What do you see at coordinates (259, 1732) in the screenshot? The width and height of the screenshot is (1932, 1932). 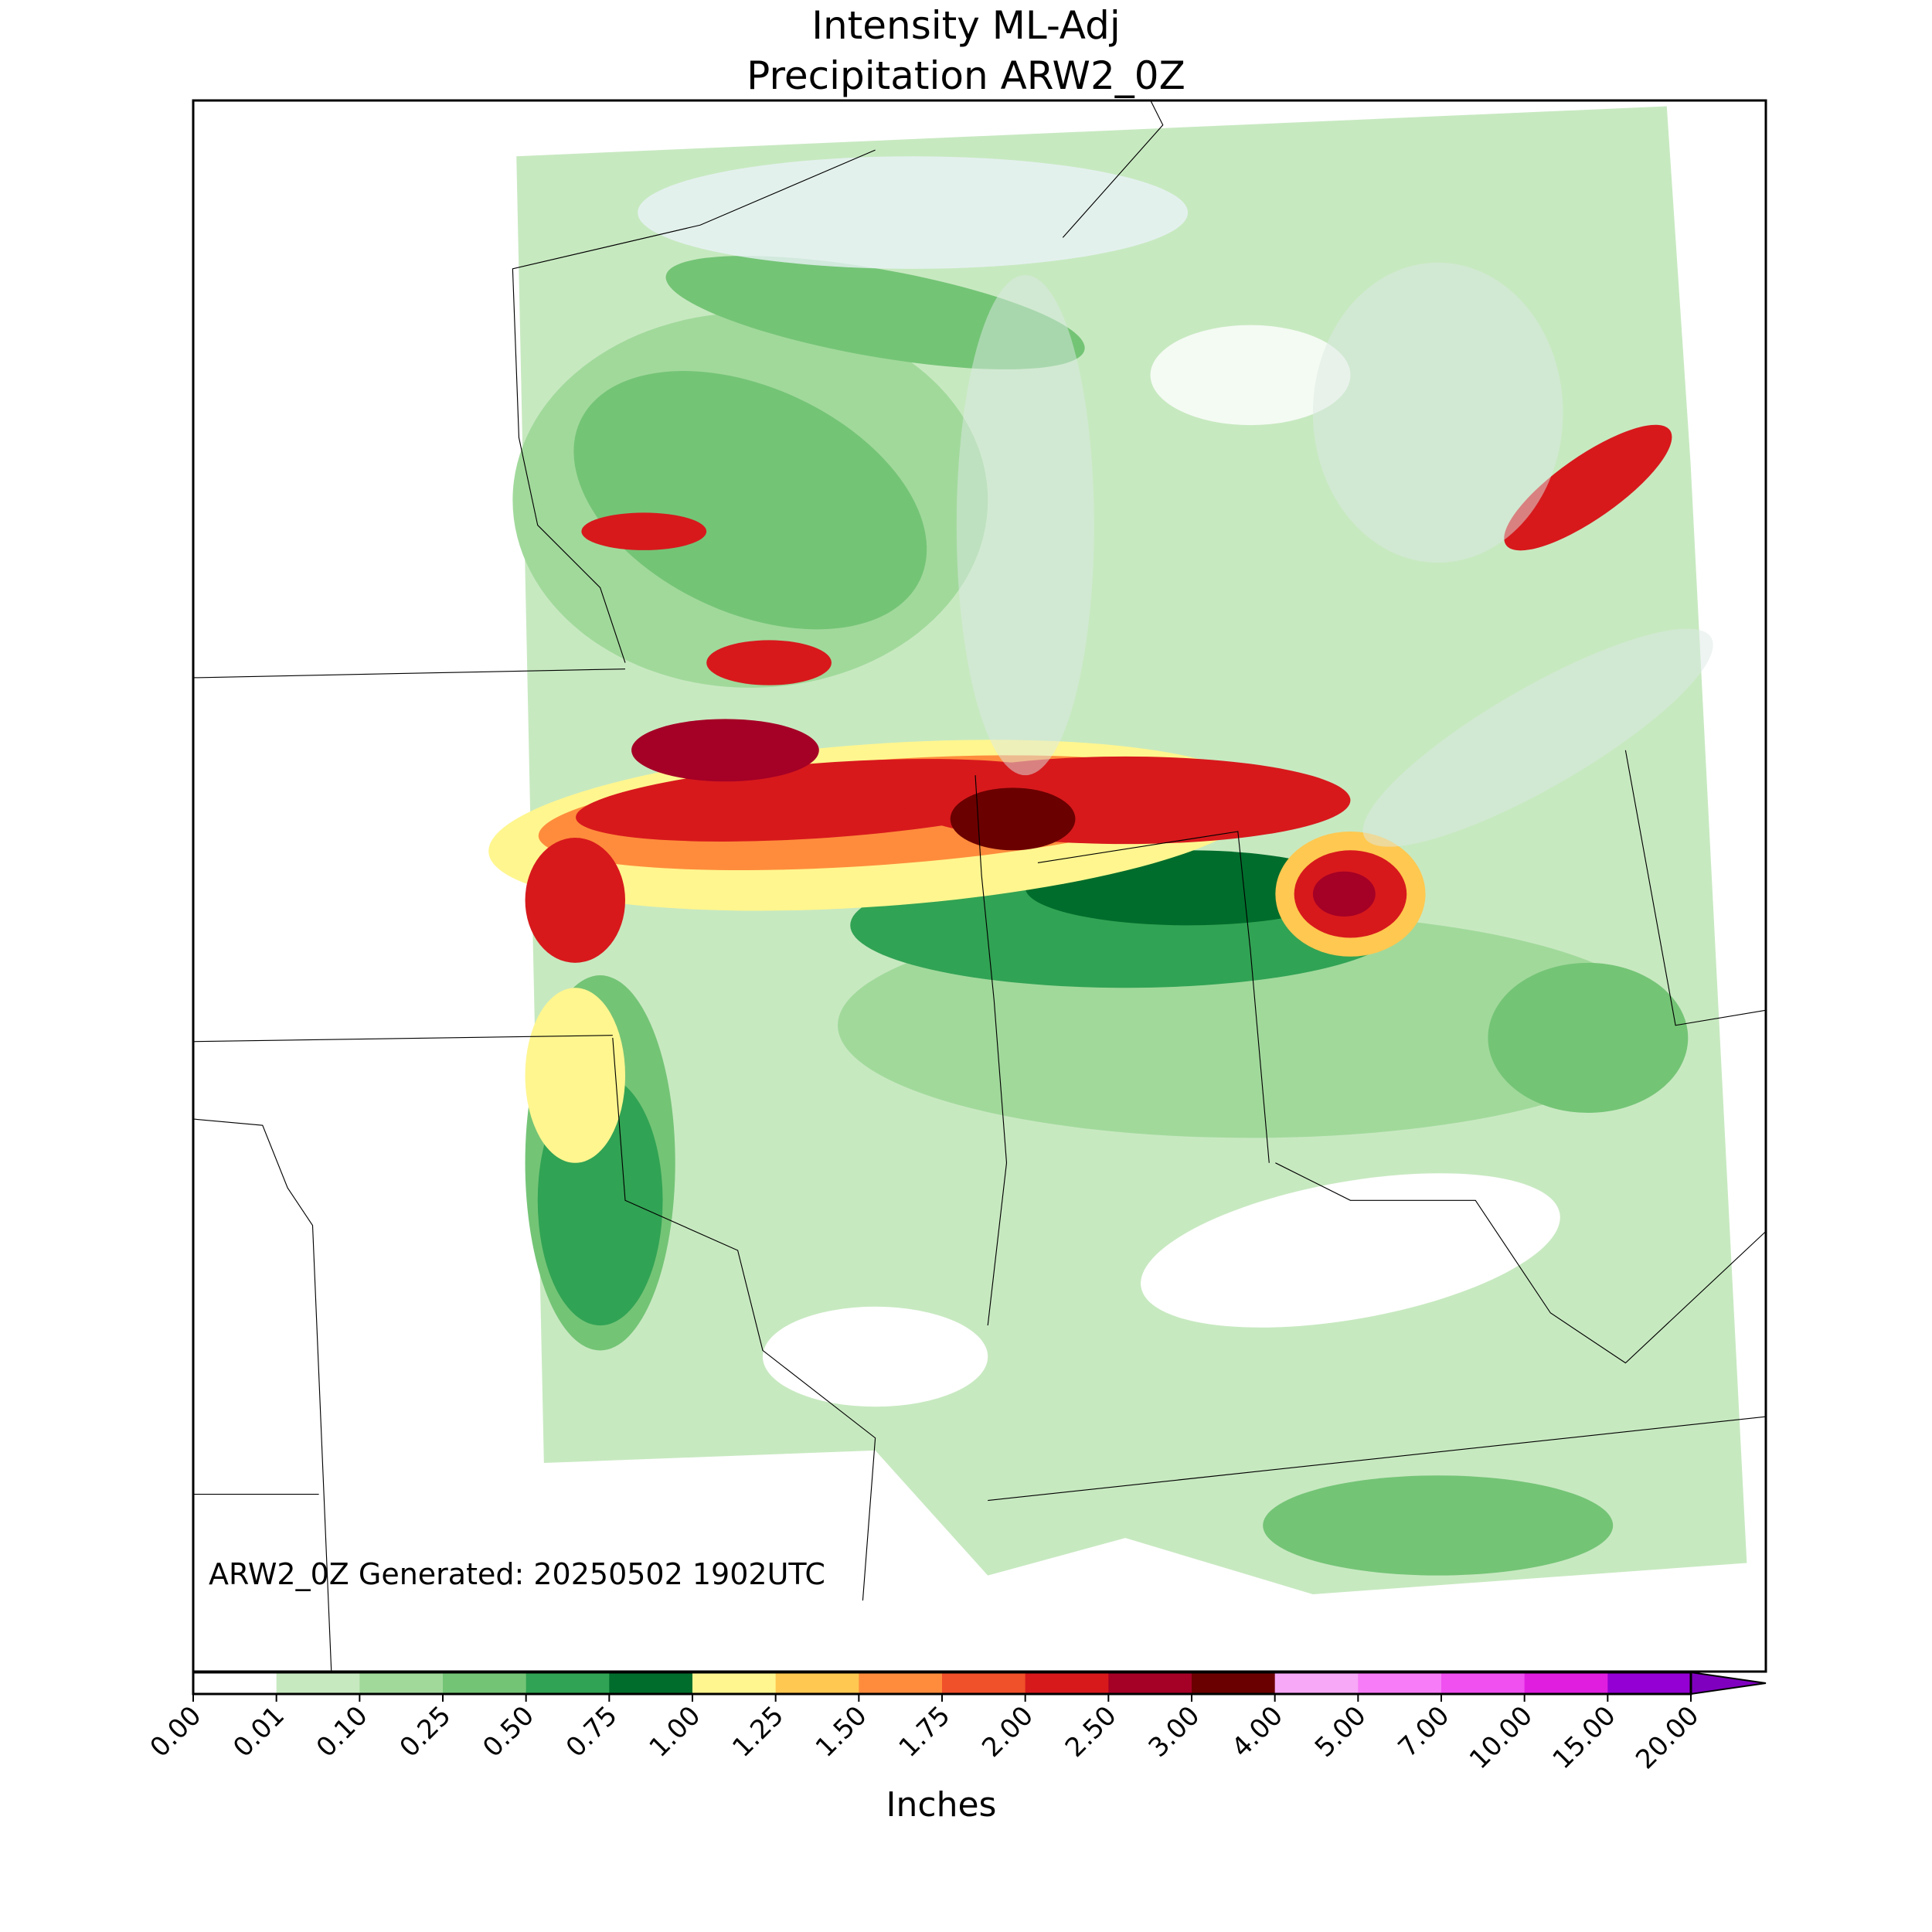 I see `colorbar-tick-label: 0.01` at bounding box center [259, 1732].